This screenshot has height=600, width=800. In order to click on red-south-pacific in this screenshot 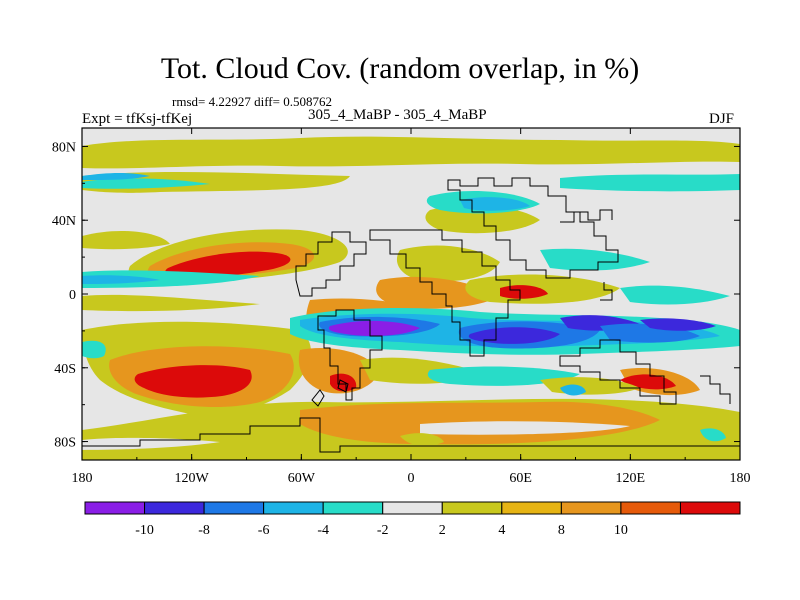, I will do `click(193, 381)`.